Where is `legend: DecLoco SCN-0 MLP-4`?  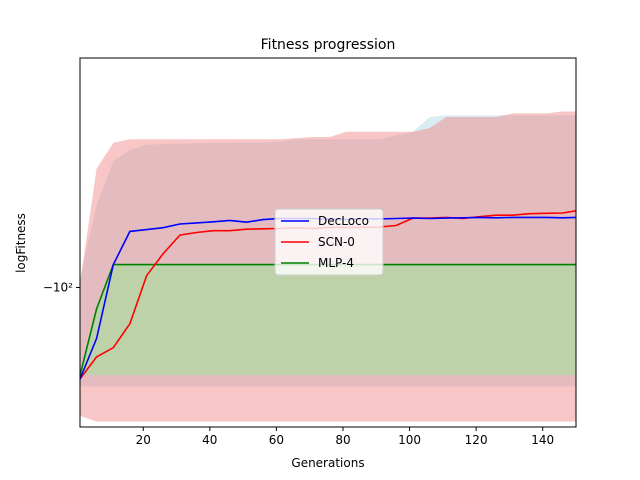
legend: DecLoco SCN-0 MLP-4 is located at coordinates (329, 242).